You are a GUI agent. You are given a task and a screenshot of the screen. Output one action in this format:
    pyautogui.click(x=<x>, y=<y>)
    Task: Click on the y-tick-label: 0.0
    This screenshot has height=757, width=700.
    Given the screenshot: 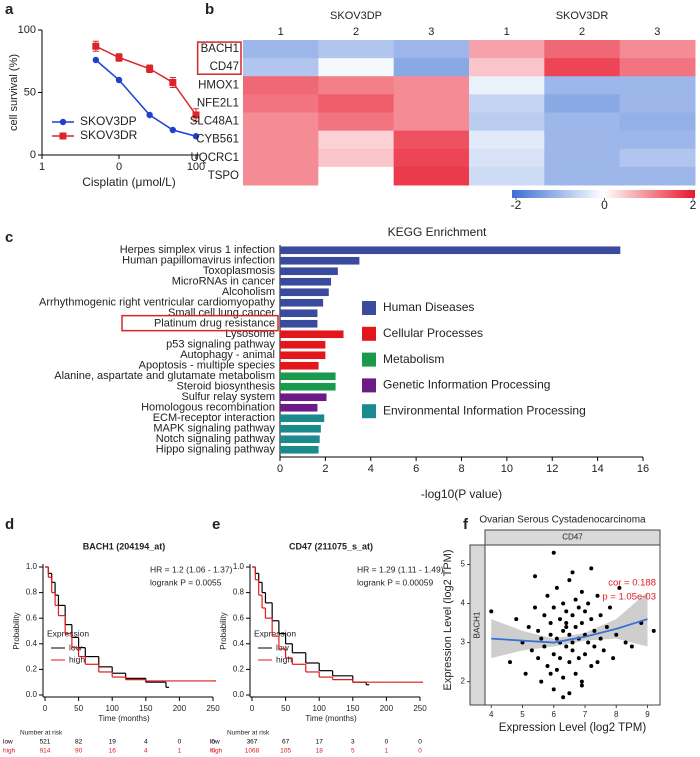 What is the action you would take?
    pyautogui.click(x=239, y=694)
    